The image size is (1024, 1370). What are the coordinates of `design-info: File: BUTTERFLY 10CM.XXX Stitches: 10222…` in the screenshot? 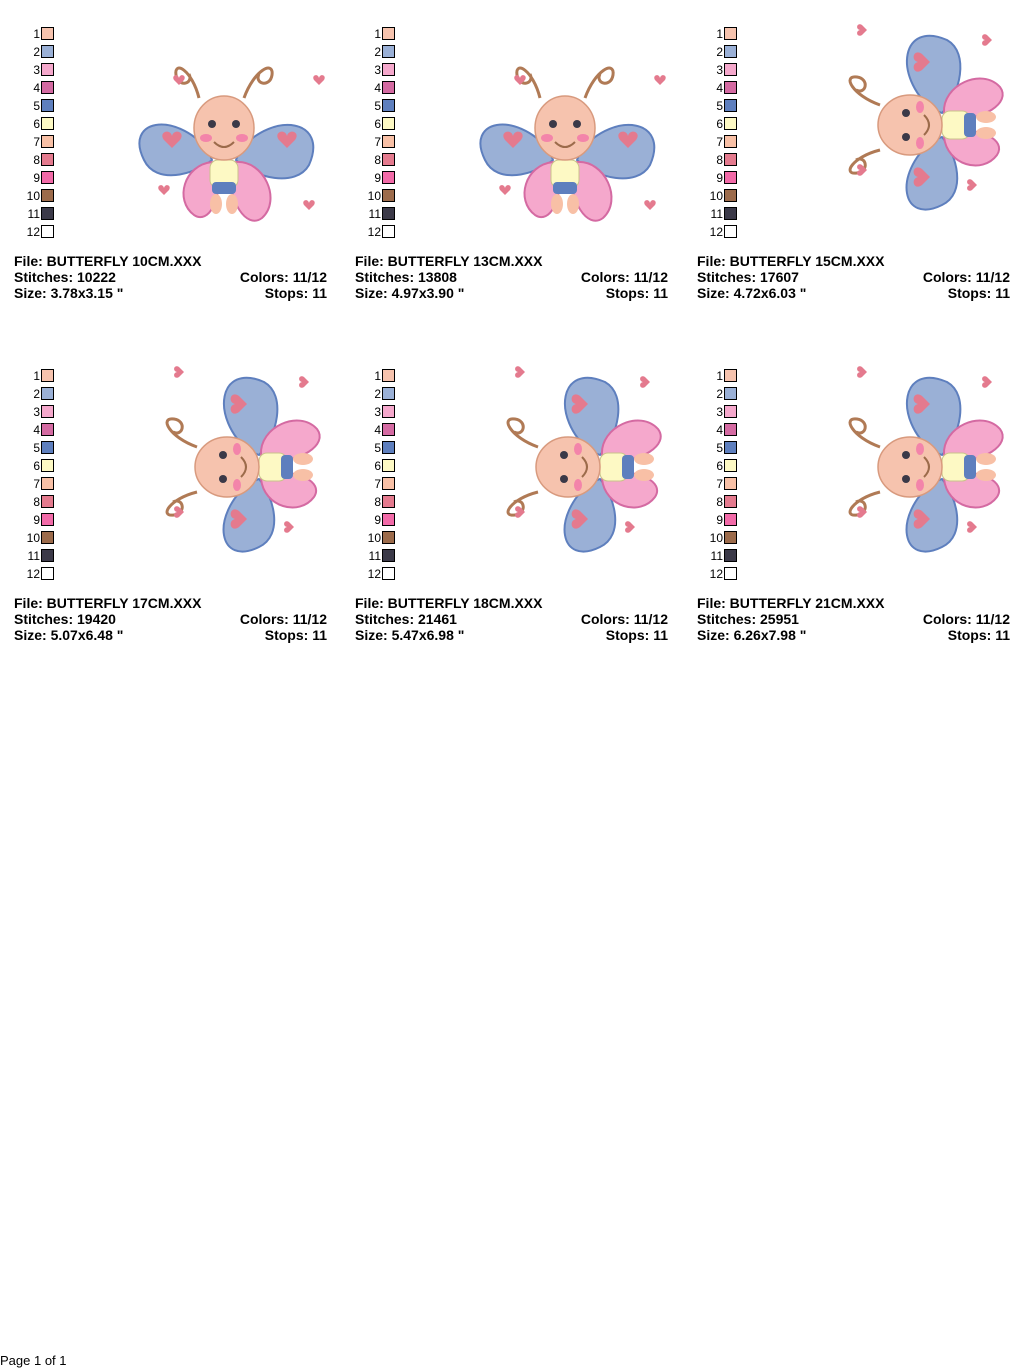 It's located at (170, 277).